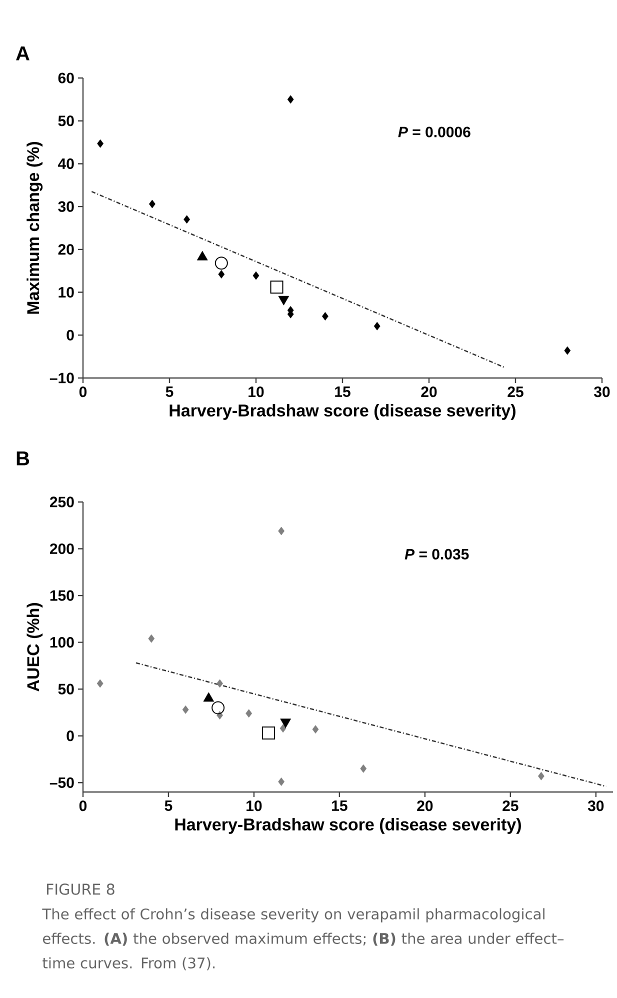 The height and width of the screenshot is (998, 617). I want to click on y-tick-label: 40, so click(66, 164).